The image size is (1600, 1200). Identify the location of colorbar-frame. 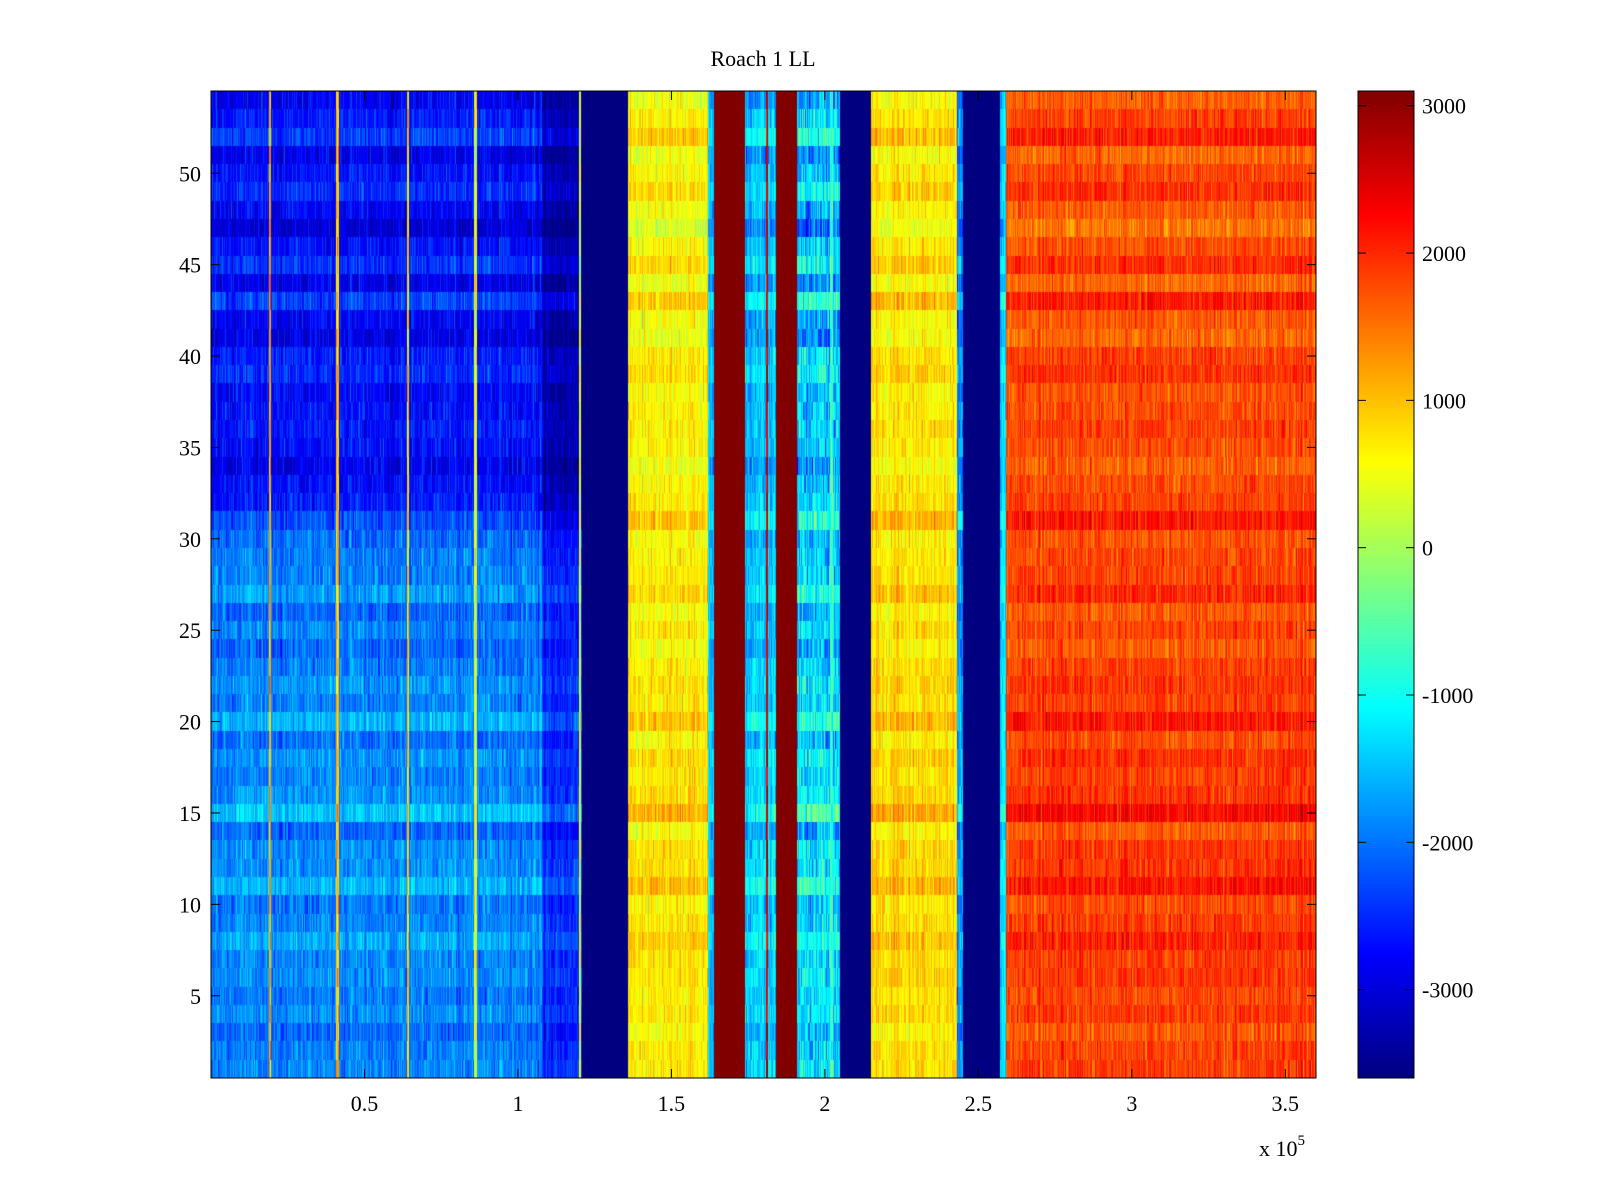
(1386, 584).